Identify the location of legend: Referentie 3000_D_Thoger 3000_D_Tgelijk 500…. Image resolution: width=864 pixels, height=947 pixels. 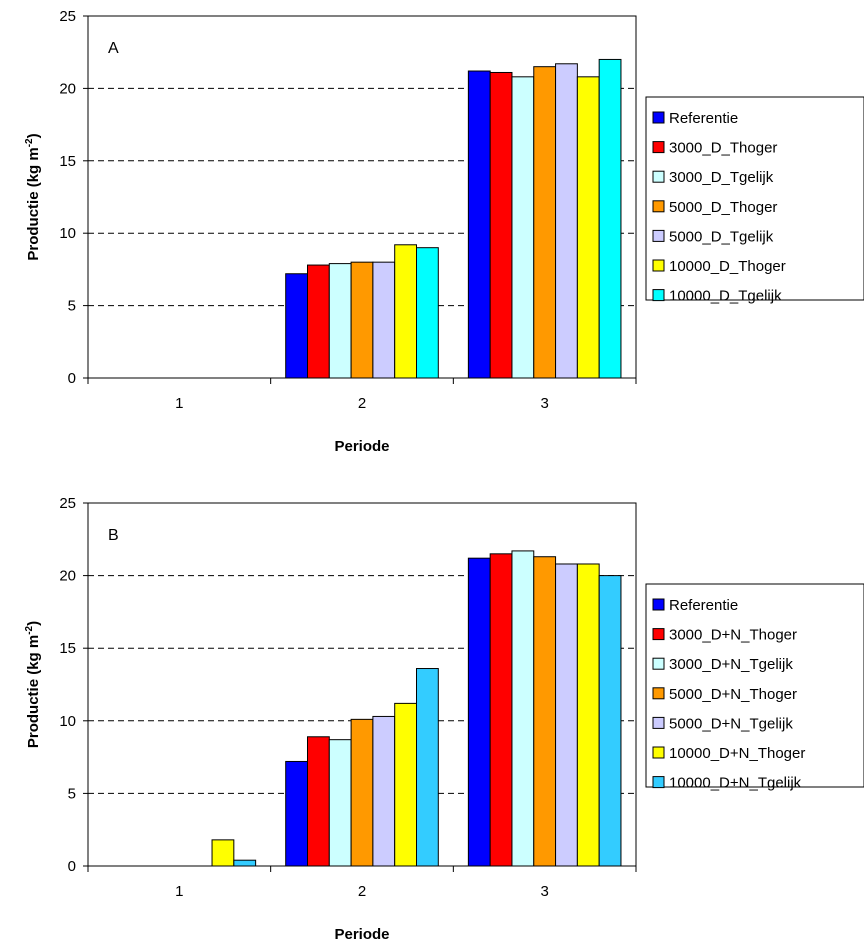
(754, 200).